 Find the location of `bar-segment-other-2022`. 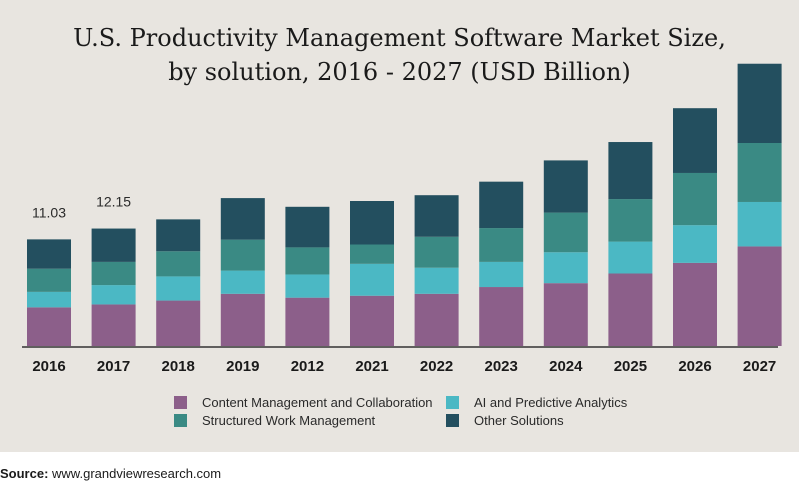

bar-segment-other-2022 is located at coordinates (436, 216).